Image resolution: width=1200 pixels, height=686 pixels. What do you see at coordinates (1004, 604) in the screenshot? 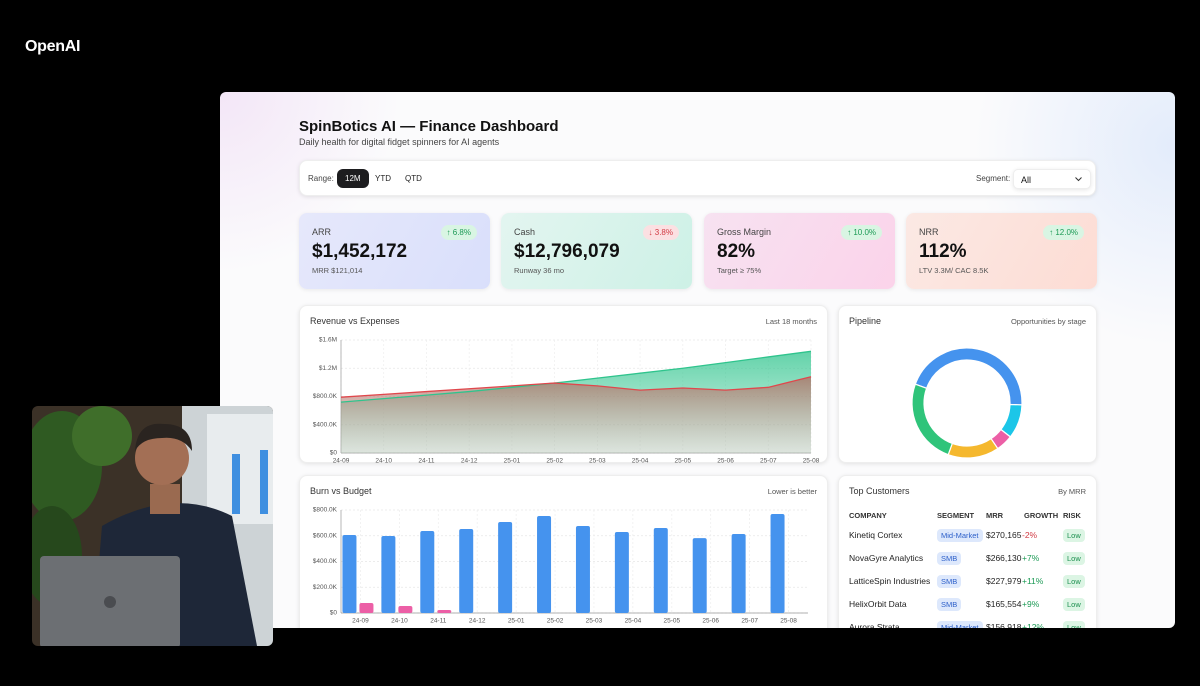
I see `mrr: $165,554` at bounding box center [1004, 604].